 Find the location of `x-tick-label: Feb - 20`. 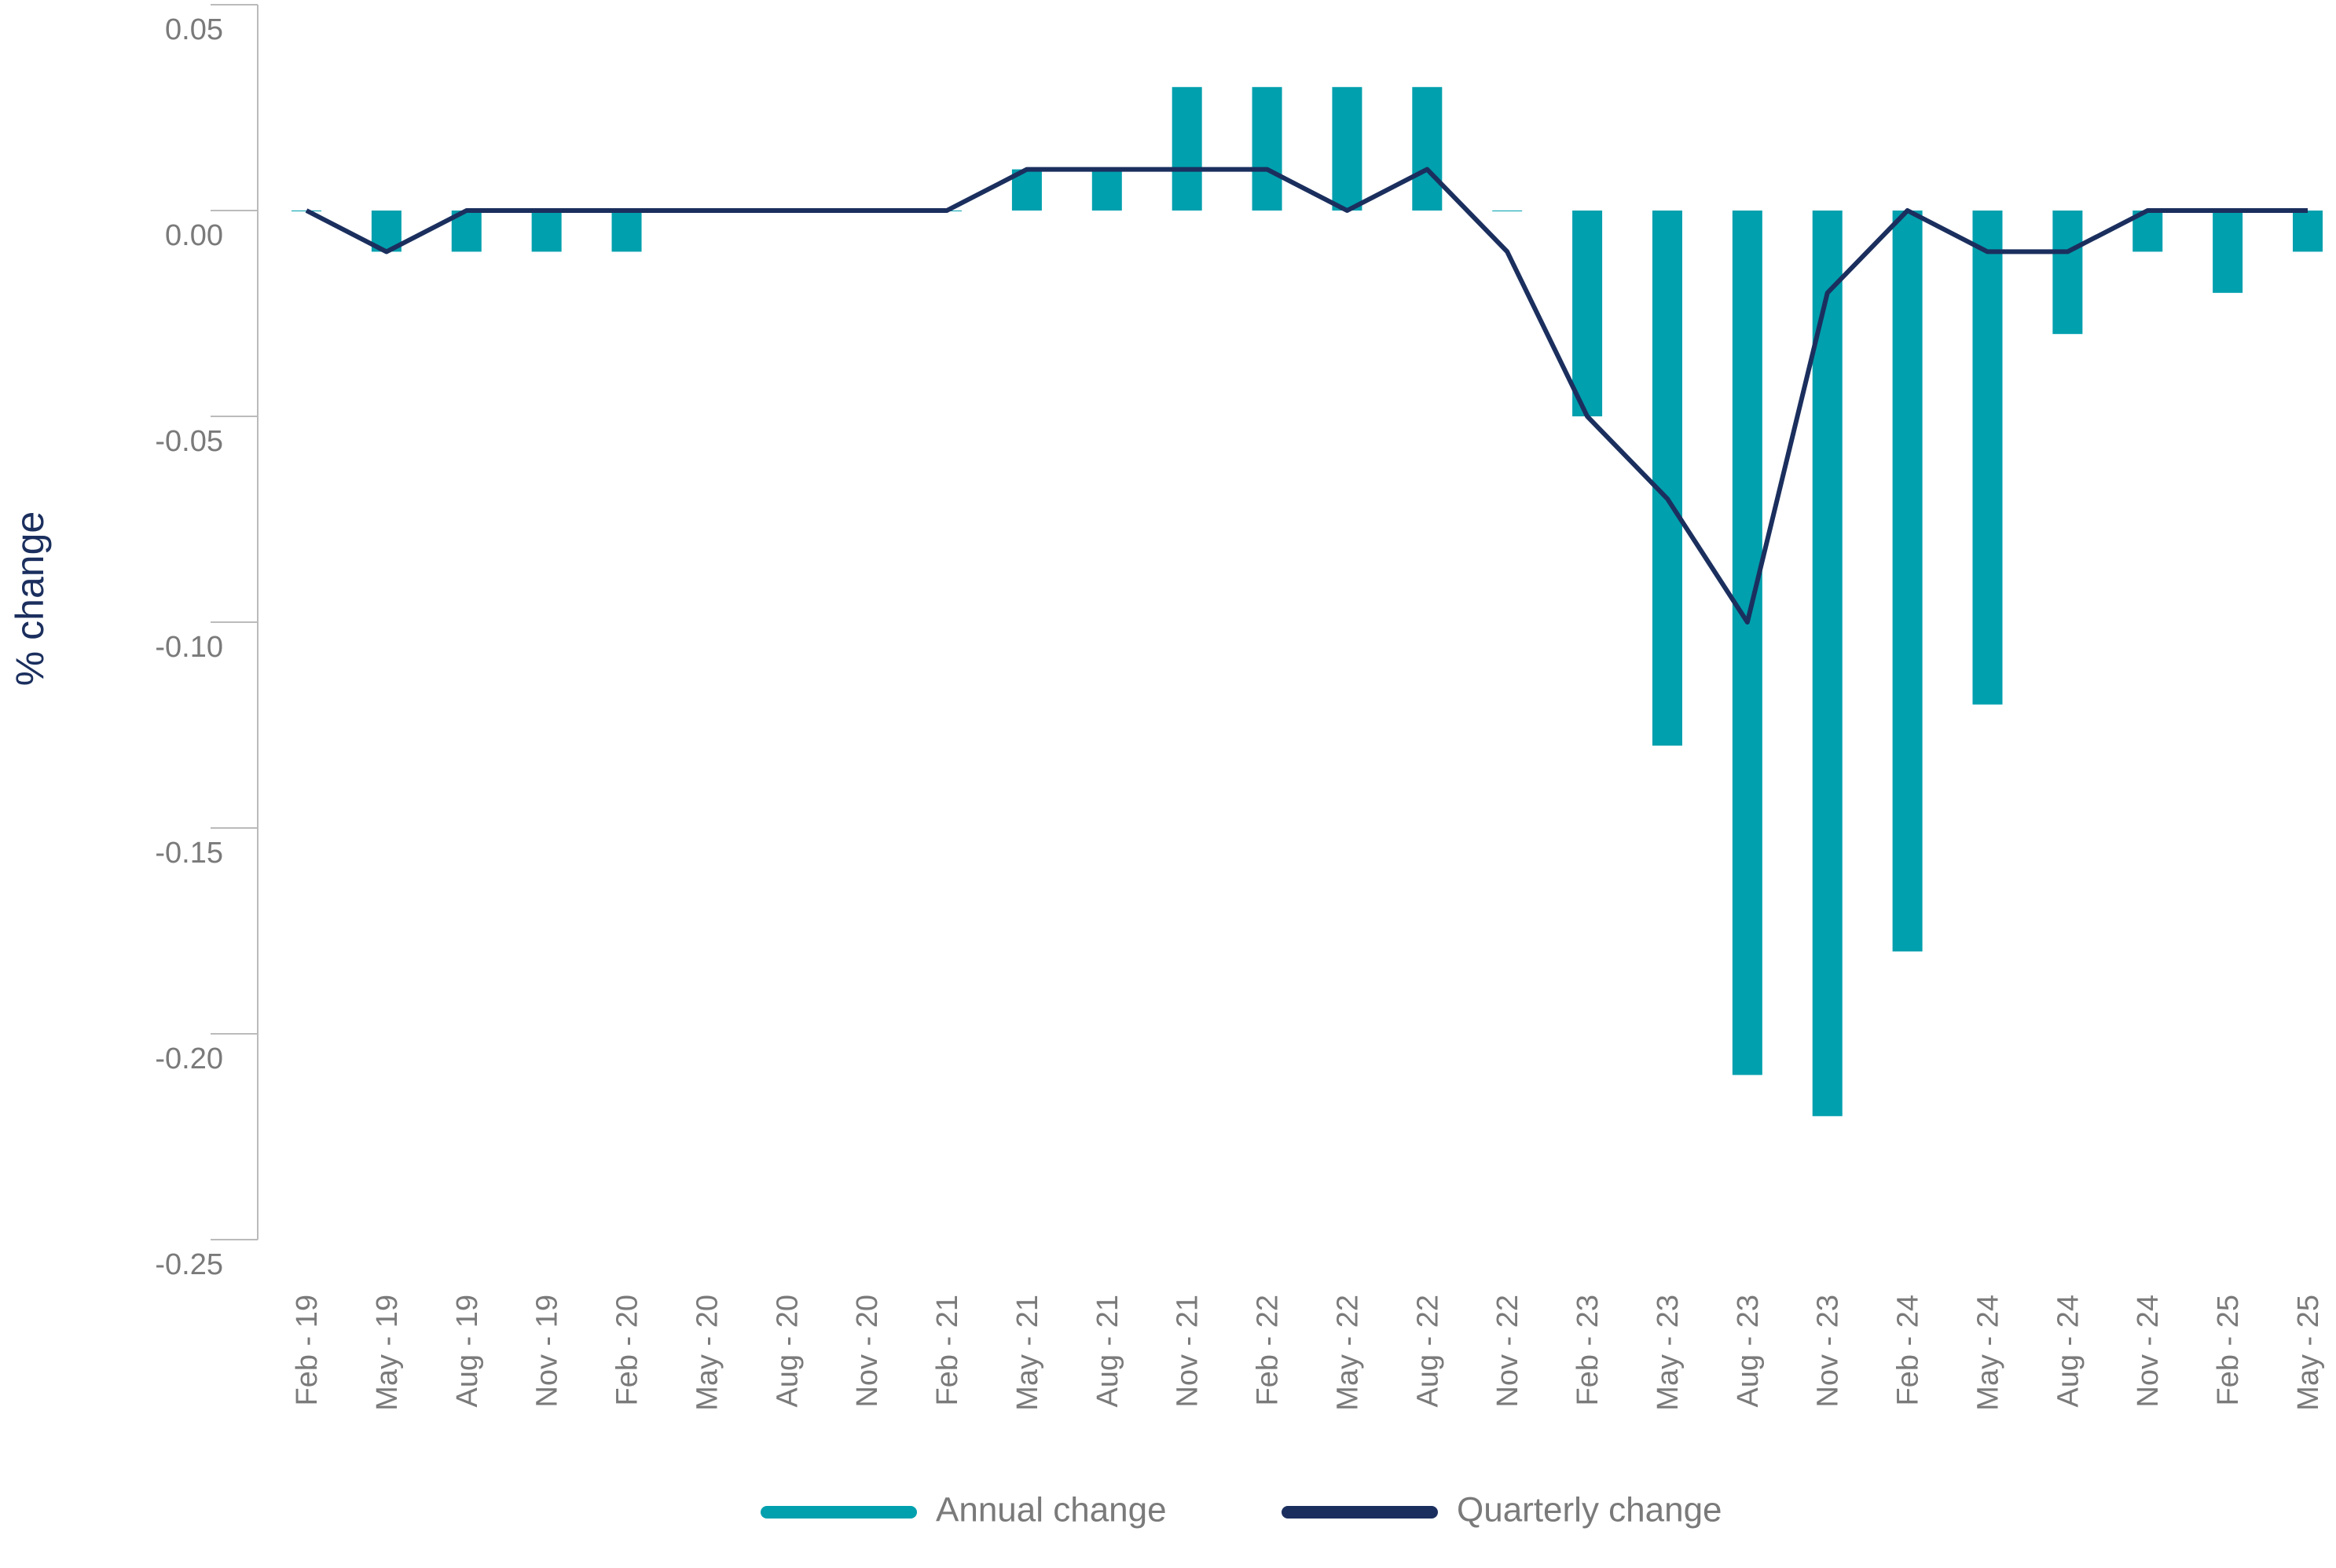

x-tick-label: Feb - 20 is located at coordinates (627, 1350).